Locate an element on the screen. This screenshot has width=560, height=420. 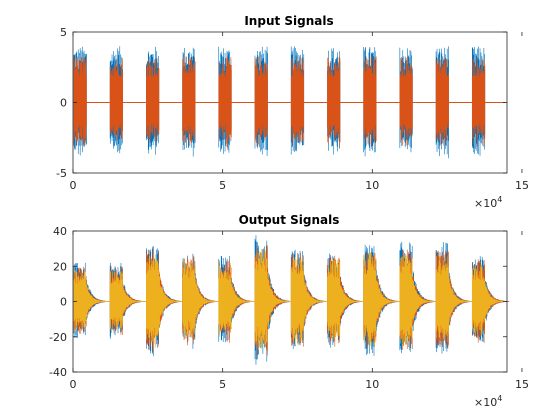
input-y-tick-label: 0 is located at coordinates (63, 103).